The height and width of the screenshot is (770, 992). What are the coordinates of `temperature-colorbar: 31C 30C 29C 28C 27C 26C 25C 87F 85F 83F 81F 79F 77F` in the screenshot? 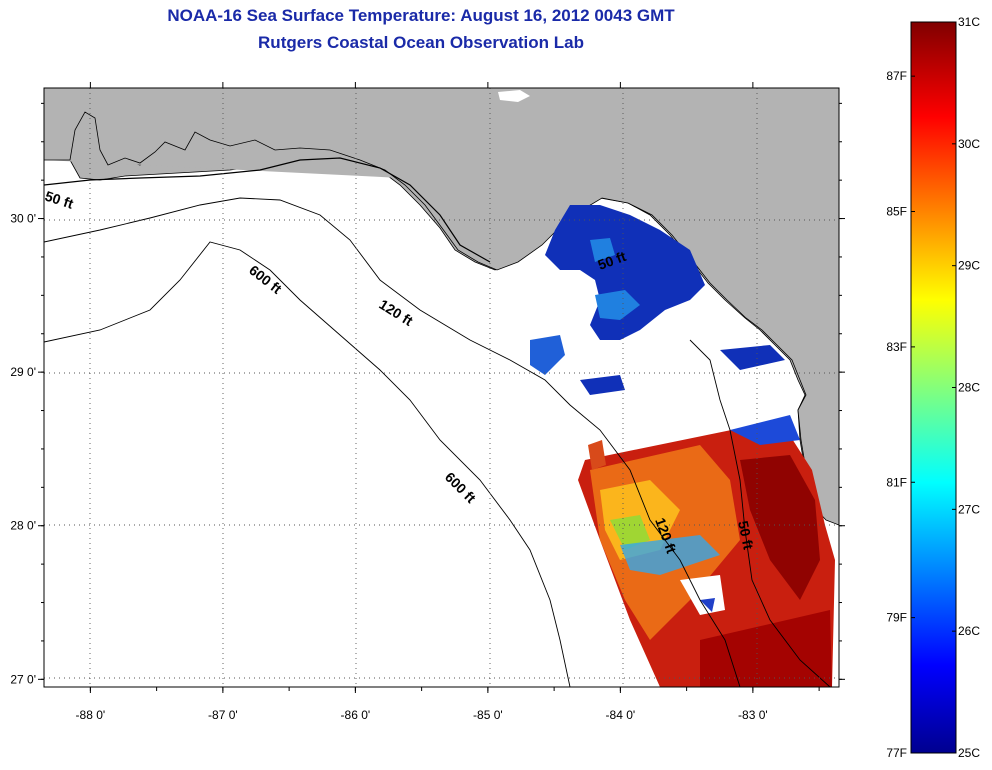 It's located at (933, 387).